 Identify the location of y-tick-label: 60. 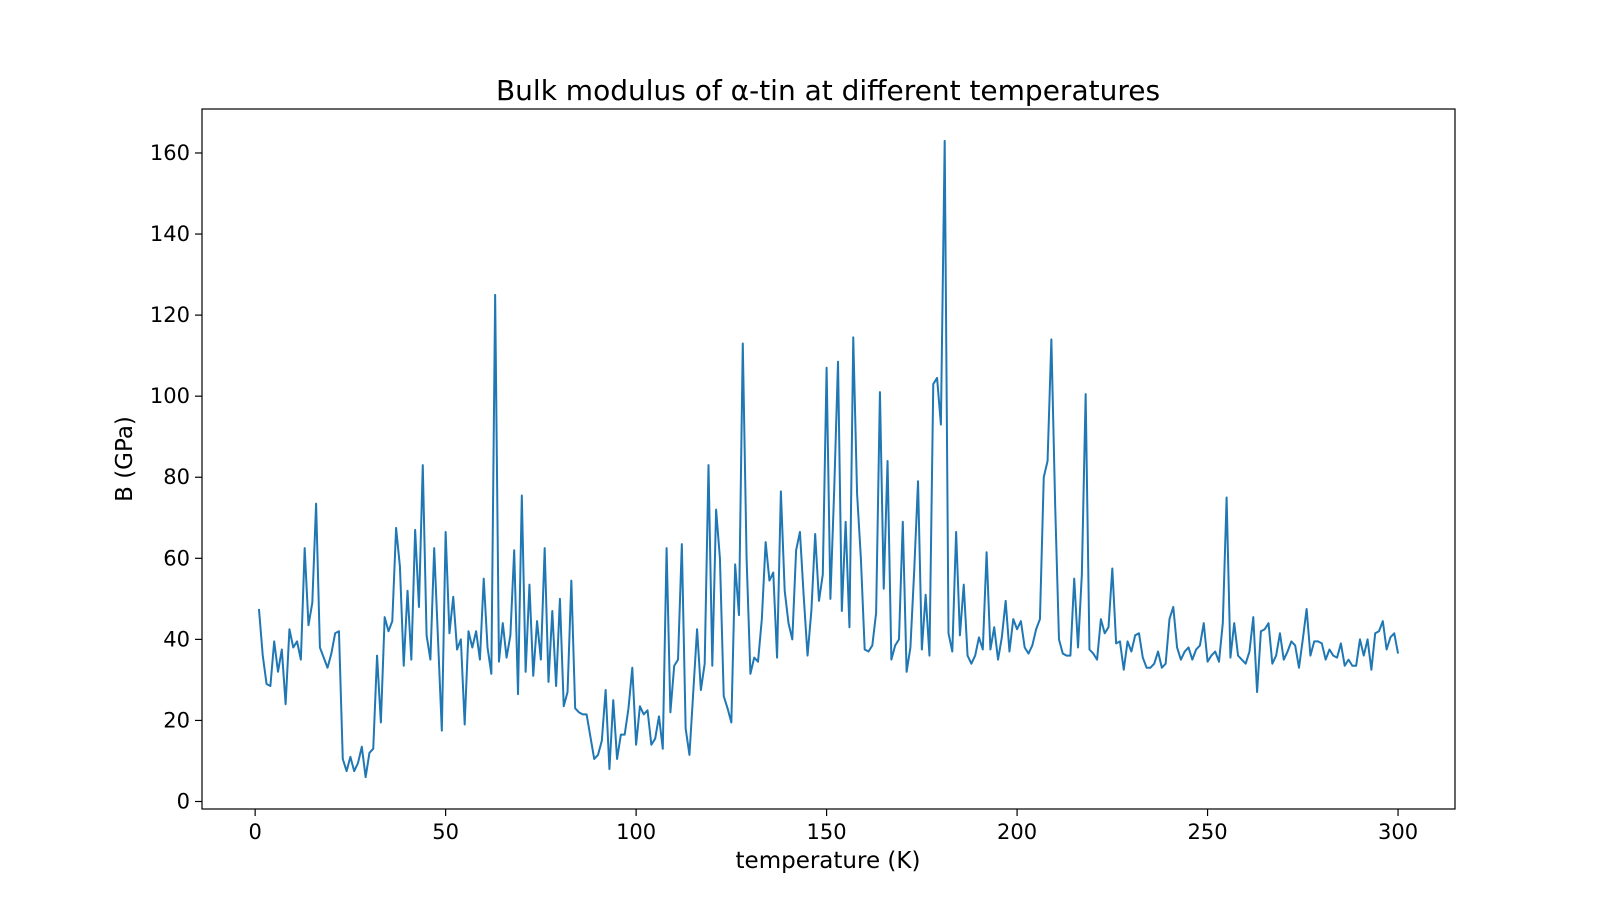
(176, 558).